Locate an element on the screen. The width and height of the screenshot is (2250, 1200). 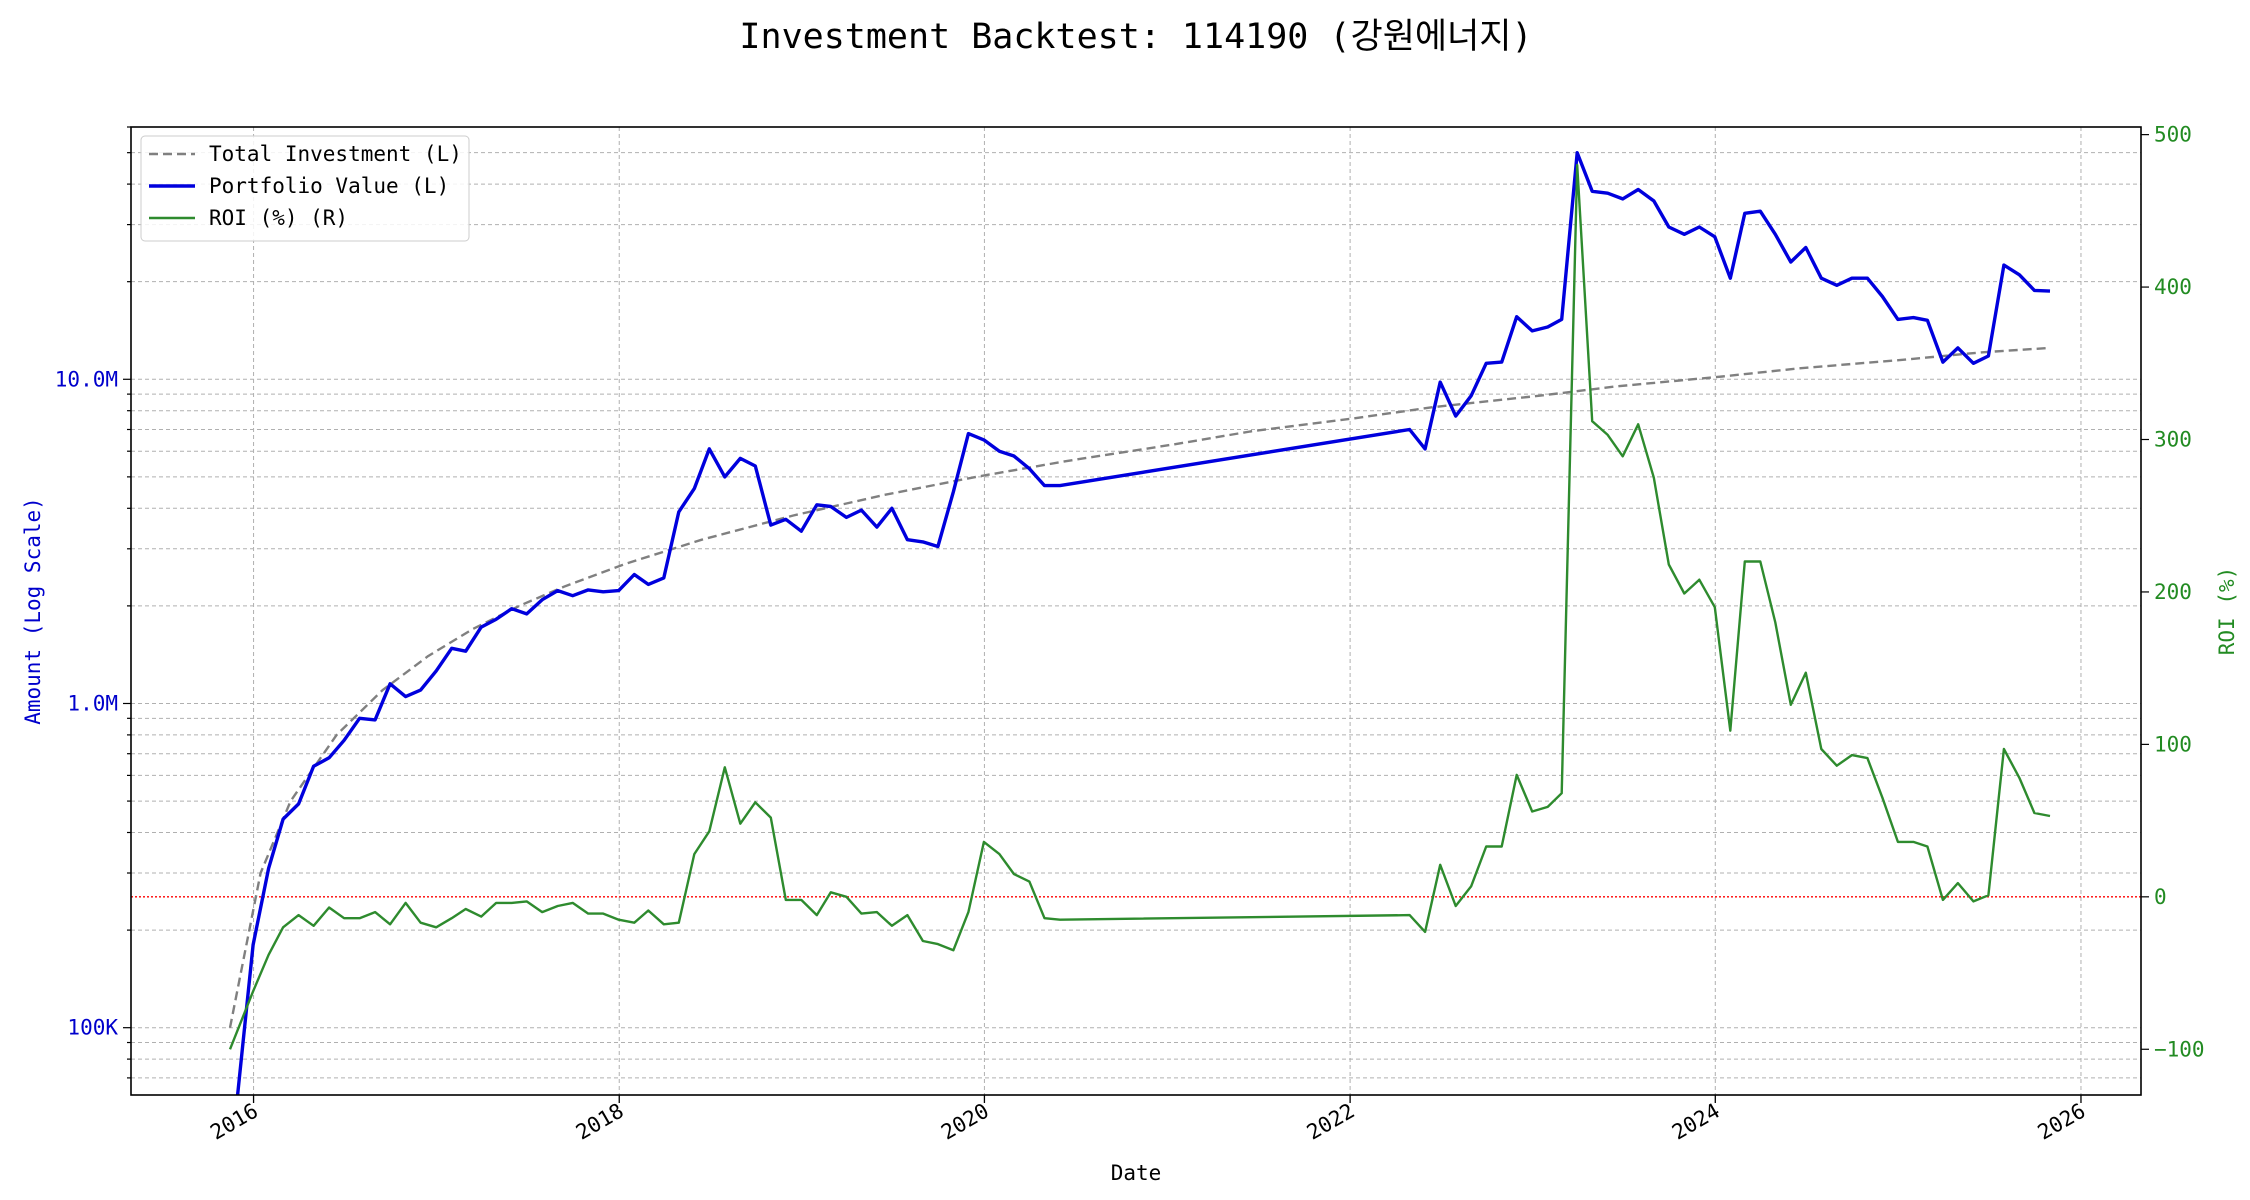
y-left-tick-label: 100K is located at coordinates (92, 1028).